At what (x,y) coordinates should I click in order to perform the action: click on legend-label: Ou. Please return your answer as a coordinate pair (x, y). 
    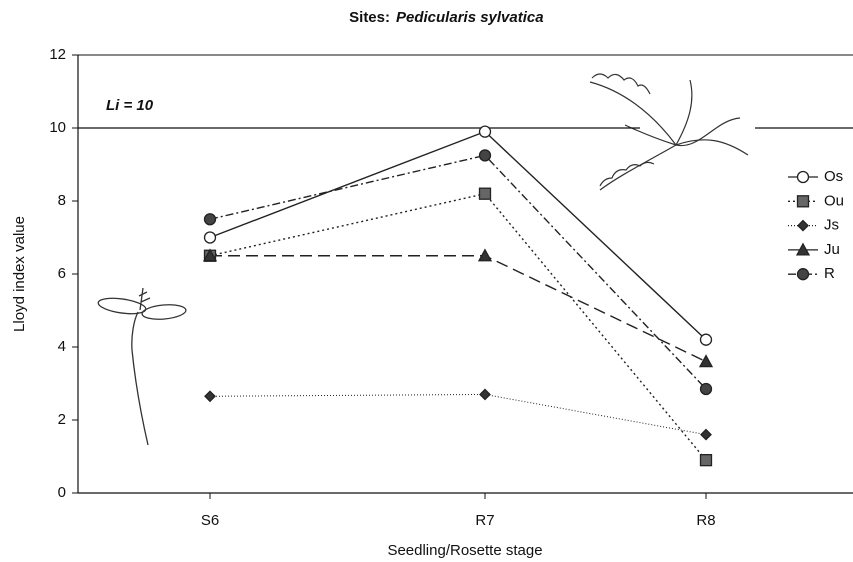
    Looking at the image, I should click on (834, 200).